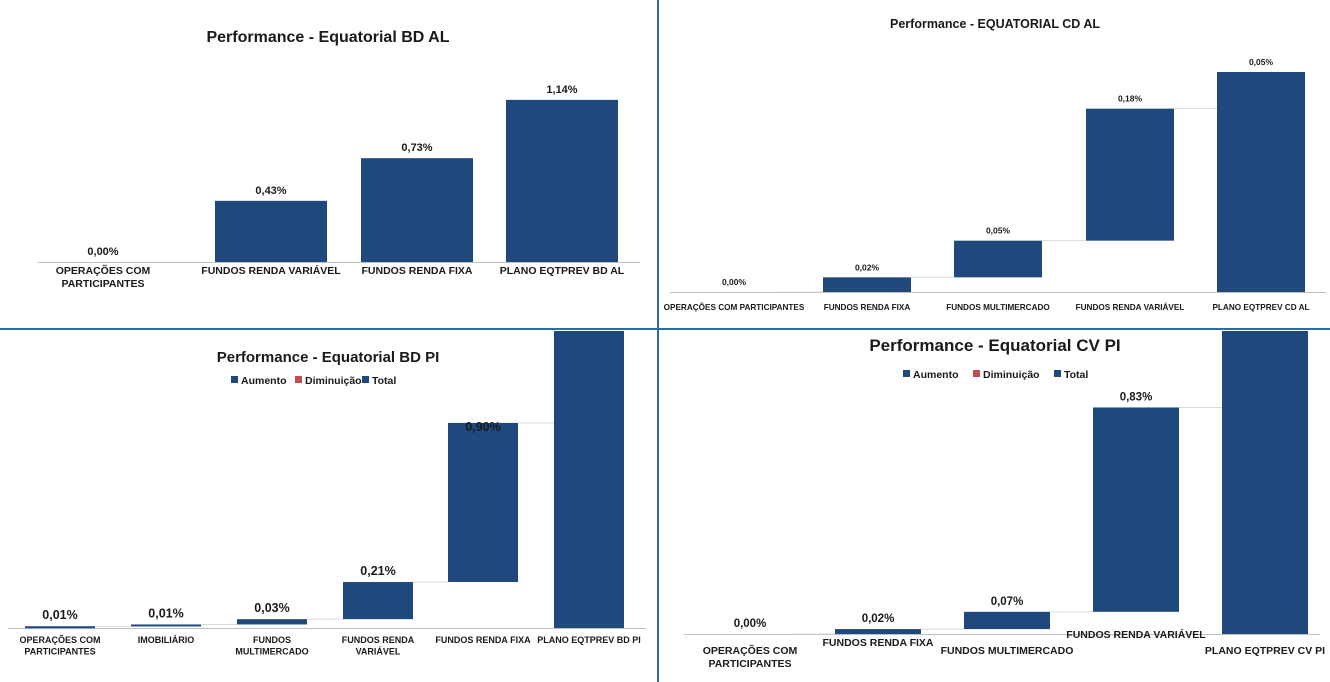 This screenshot has height=682, width=1330. Describe the element at coordinates (328, 357) in the screenshot. I see `chart-title: Performance - Equatorial BD PI` at that location.